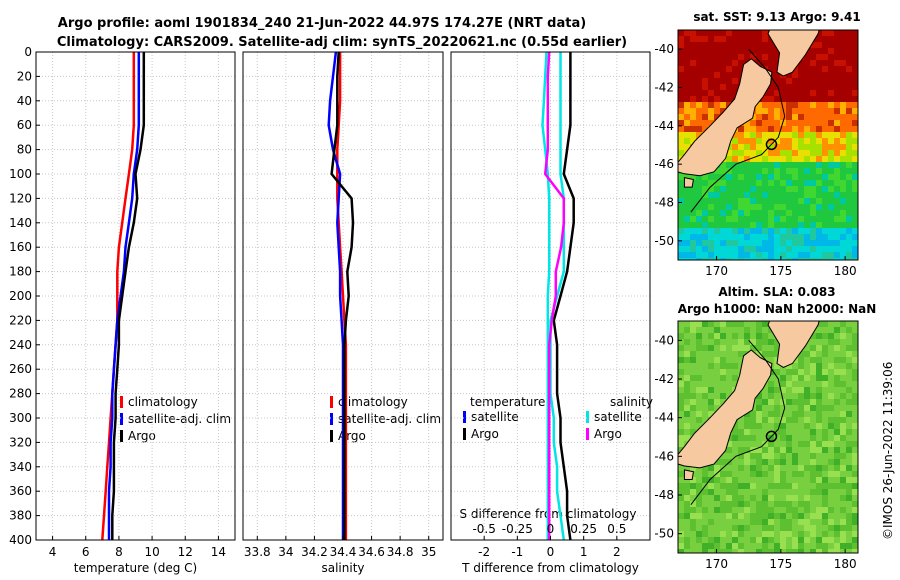  What do you see at coordinates (664, 88) in the screenshot?
I see `y-tick-label: -42` at bounding box center [664, 88].